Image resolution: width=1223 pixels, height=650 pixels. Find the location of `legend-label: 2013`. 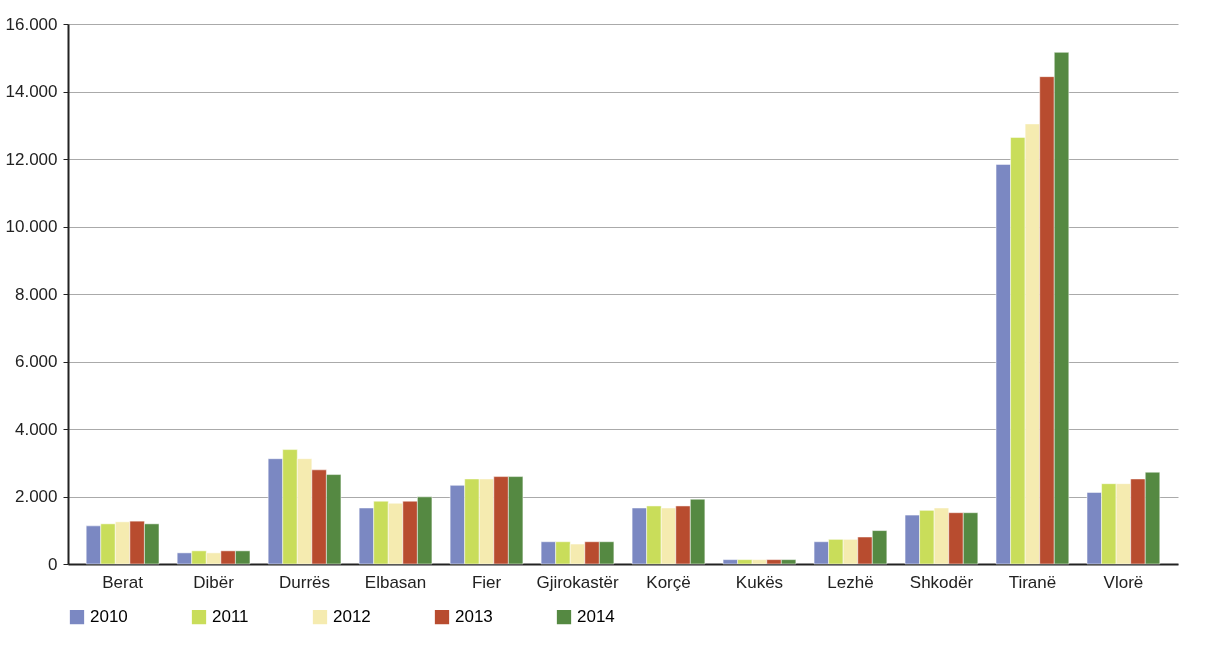

legend-label: 2013 is located at coordinates (474, 617).